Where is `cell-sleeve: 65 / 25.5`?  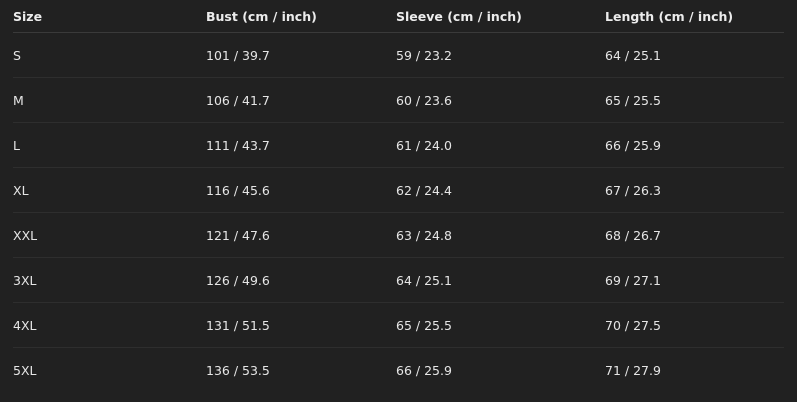 cell-sleeve: 65 / 25.5 is located at coordinates (500, 325).